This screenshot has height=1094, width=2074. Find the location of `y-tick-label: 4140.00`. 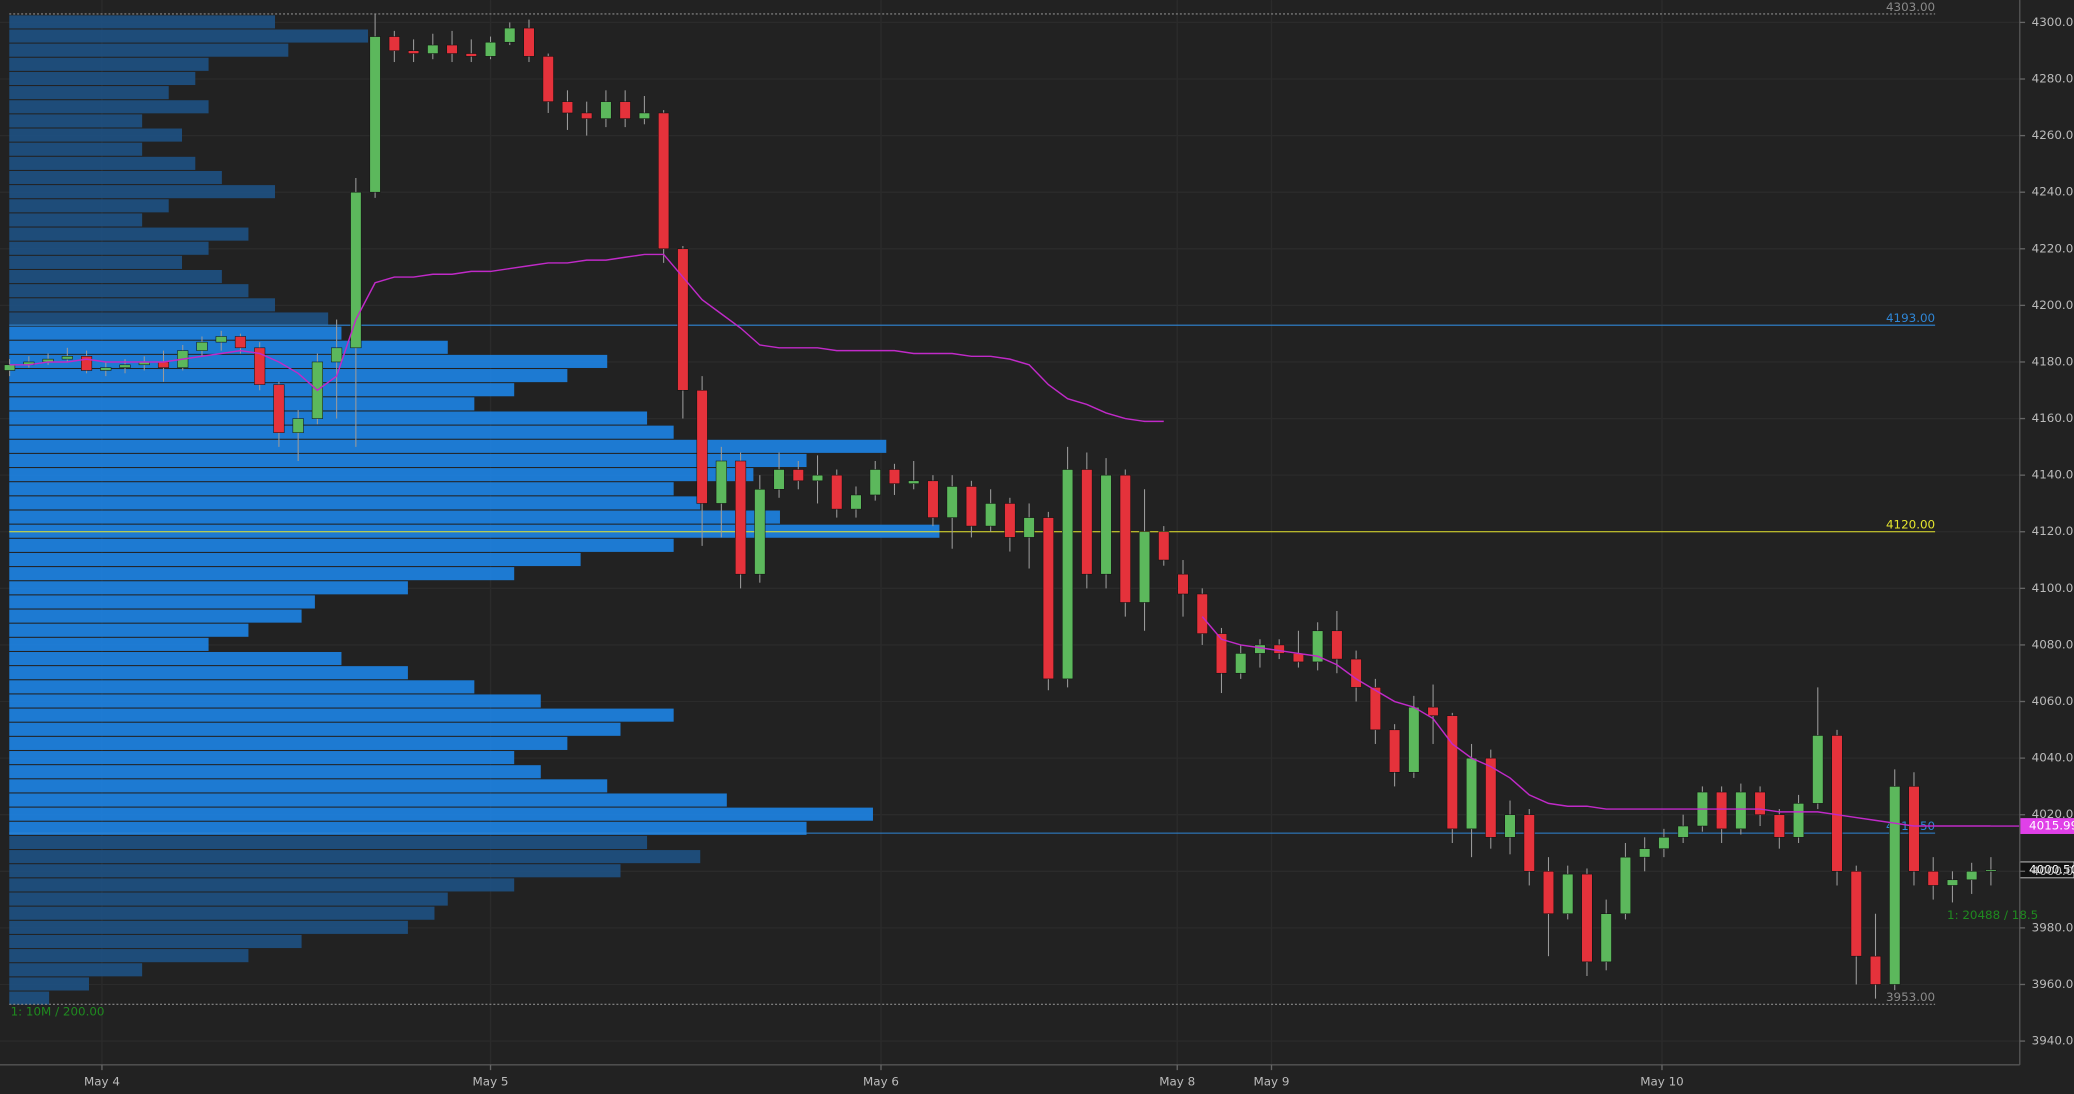

y-tick-label: 4140.00 is located at coordinates (2053, 475).